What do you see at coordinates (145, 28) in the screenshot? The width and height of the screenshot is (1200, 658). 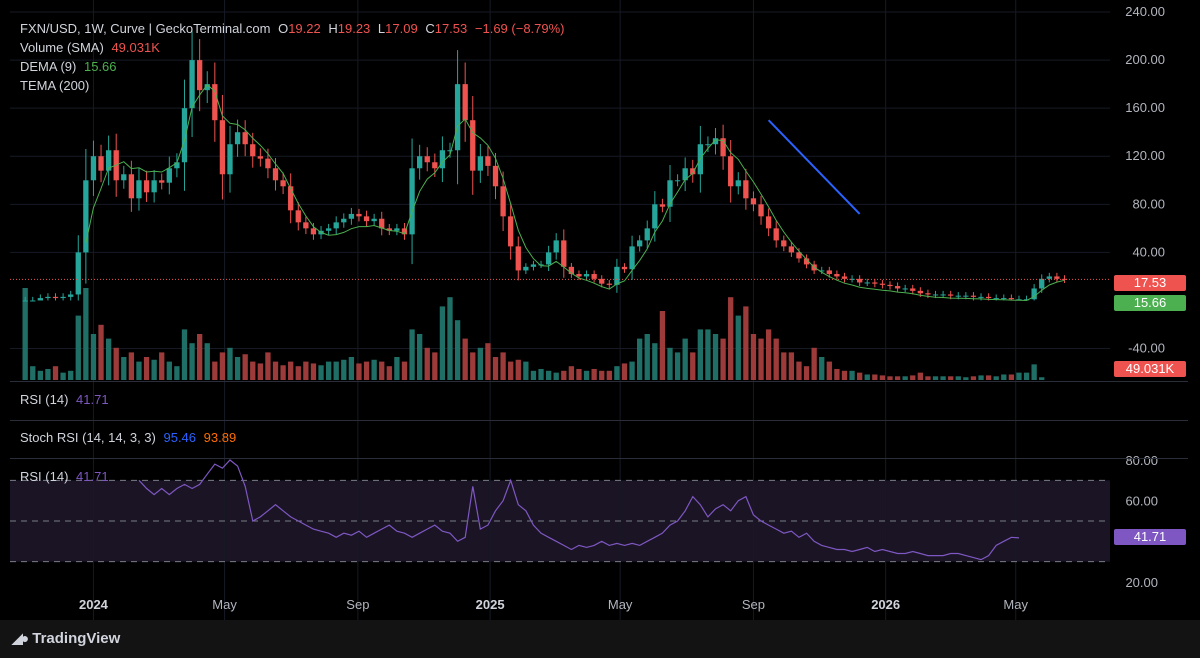 I see `symbol-title: FXN/USD, 1W, Curve | GeckoTerminal.com` at bounding box center [145, 28].